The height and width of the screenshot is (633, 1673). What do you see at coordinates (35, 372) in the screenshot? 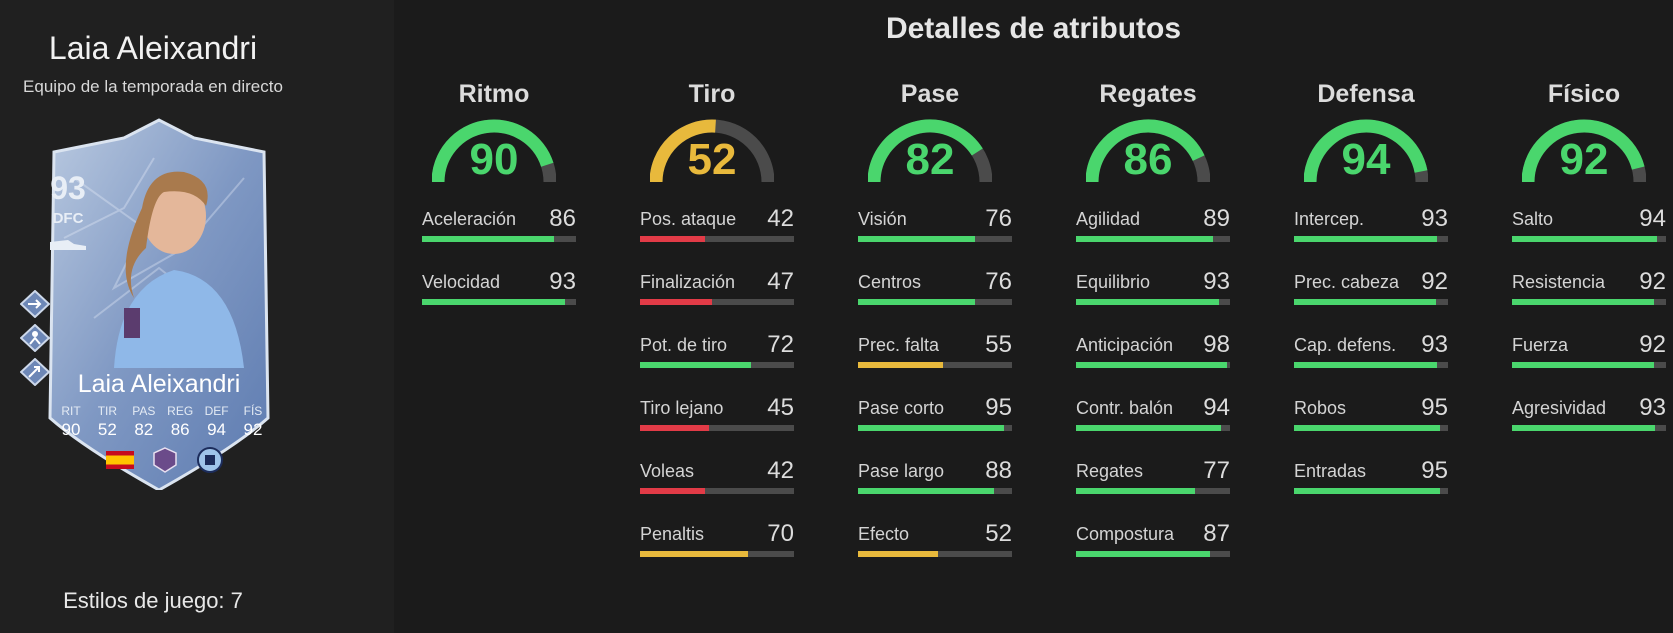
I see `playstyle-pass-icon` at bounding box center [35, 372].